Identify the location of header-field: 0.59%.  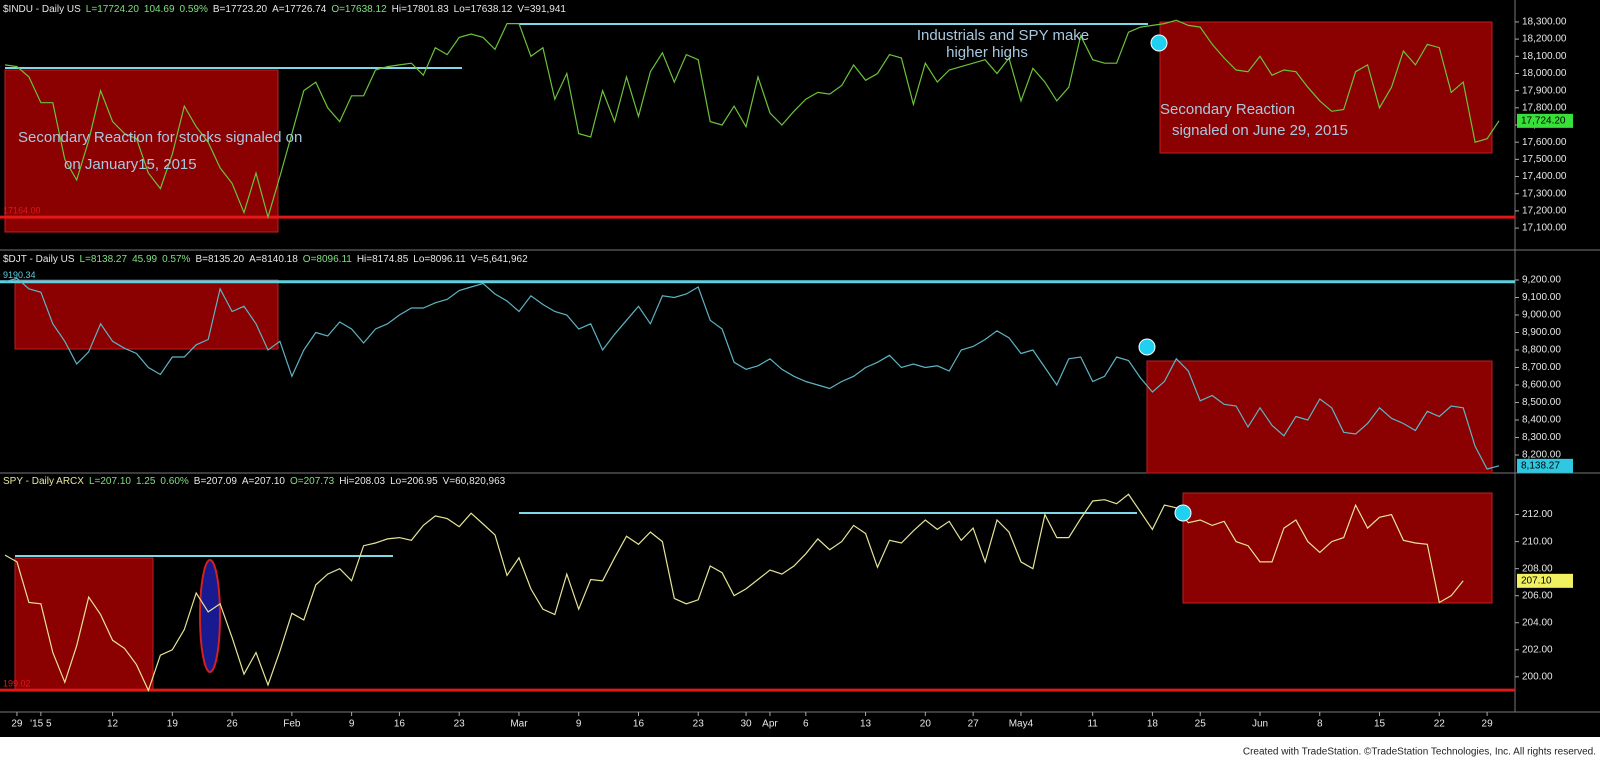
(194, 9).